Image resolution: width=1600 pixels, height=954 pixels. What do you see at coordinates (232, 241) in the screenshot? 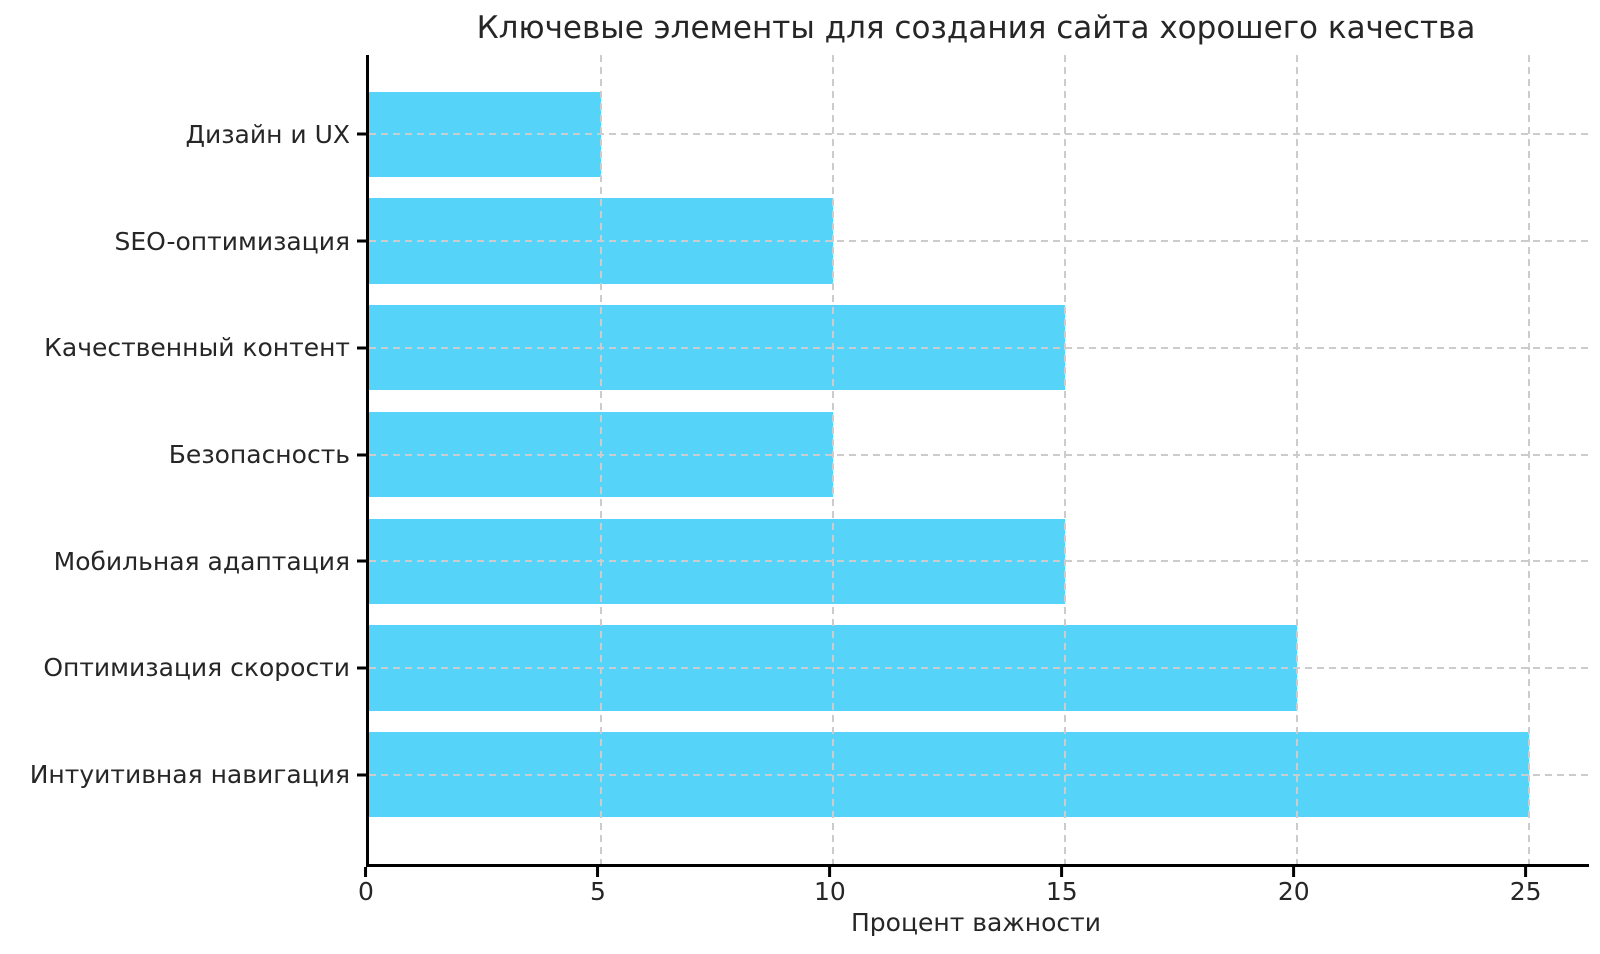
I see `y-tick-label: SEO-оптимизация` at bounding box center [232, 241].